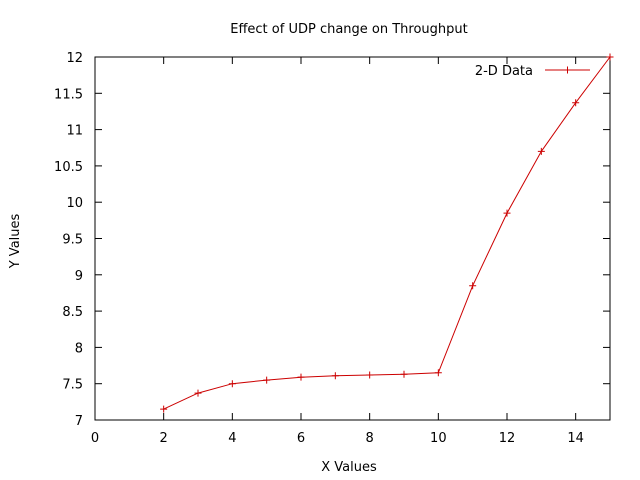 This screenshot has height=480, width=640. I want to click on y-tick-label: 11.5, so click(68, 94).